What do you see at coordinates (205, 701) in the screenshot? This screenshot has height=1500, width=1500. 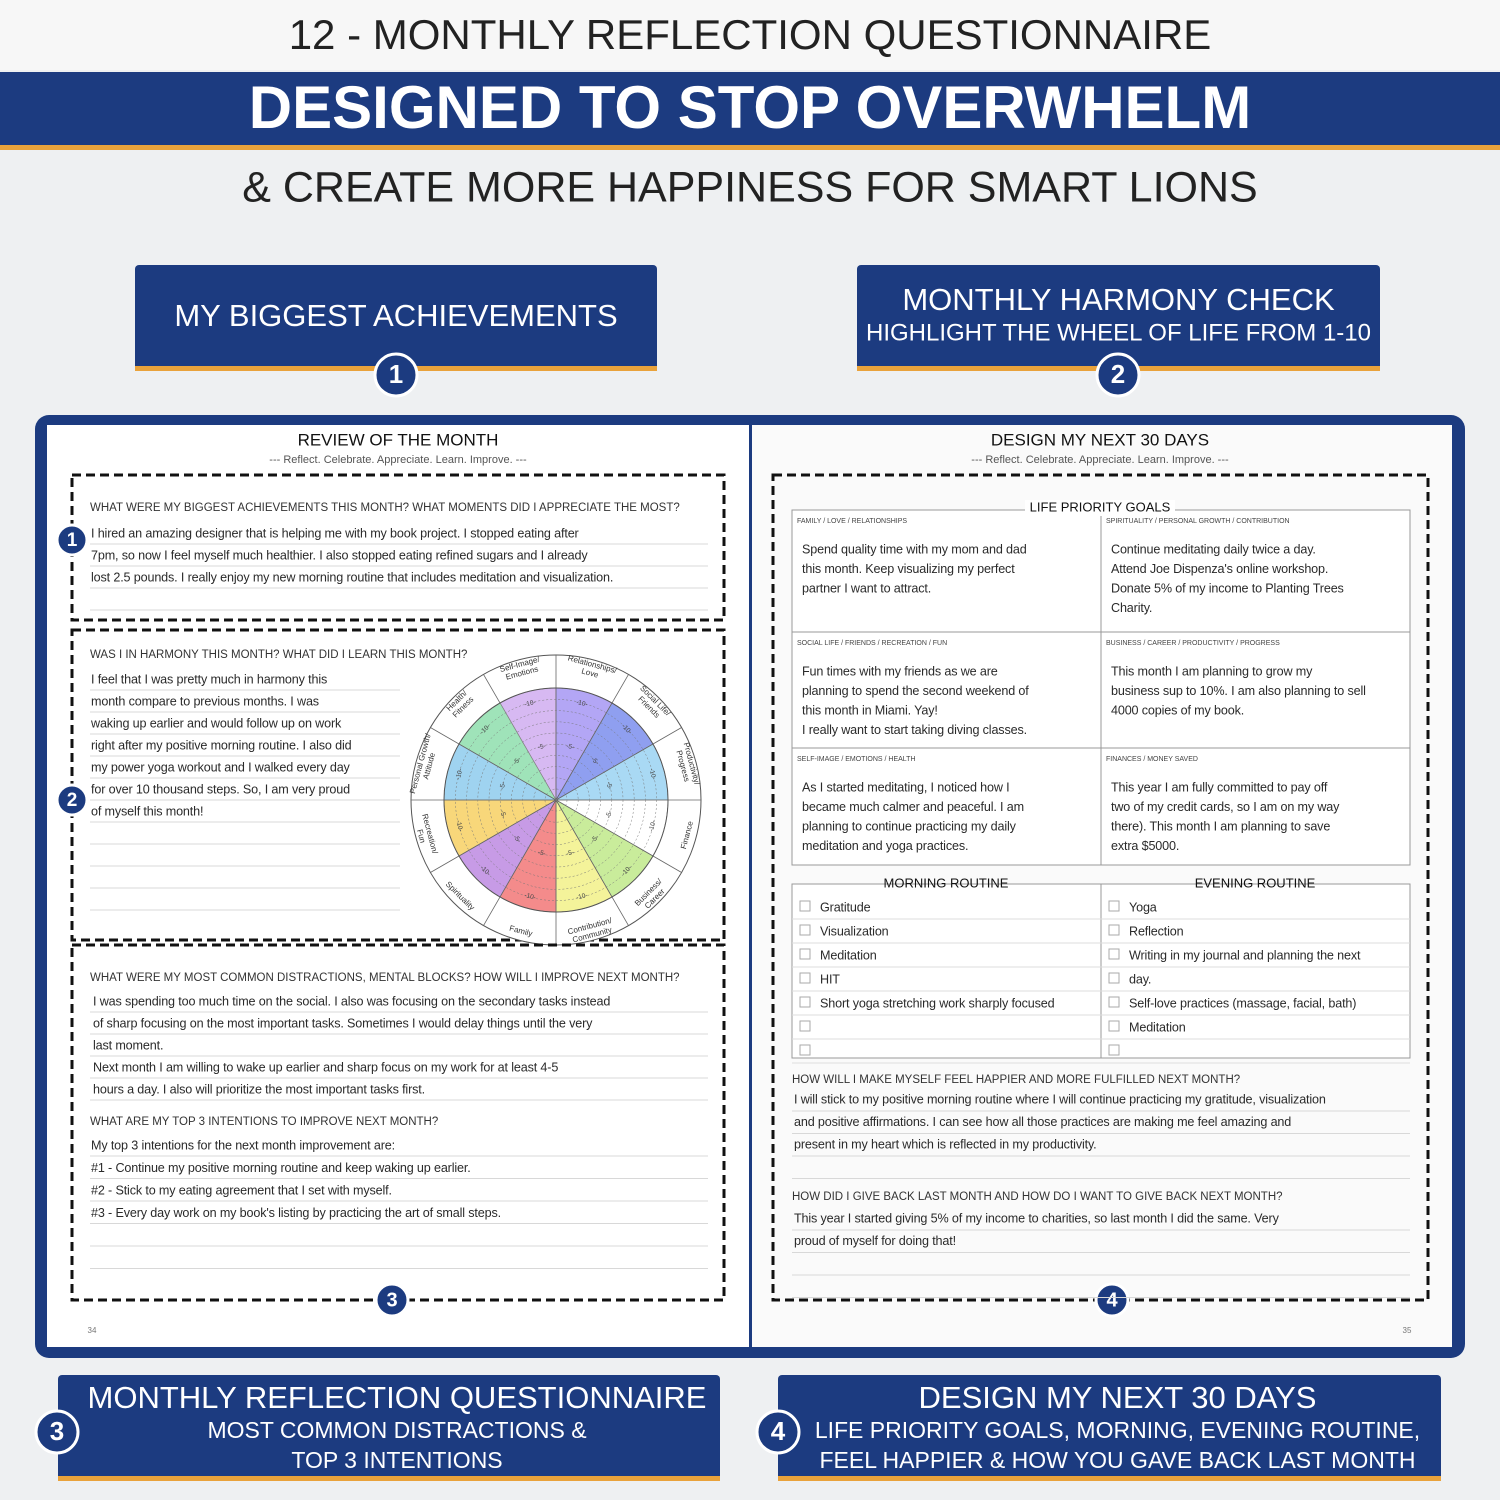 I see `handwritten-line: month compare to previous months. I was` at bounding box center [205, 701].